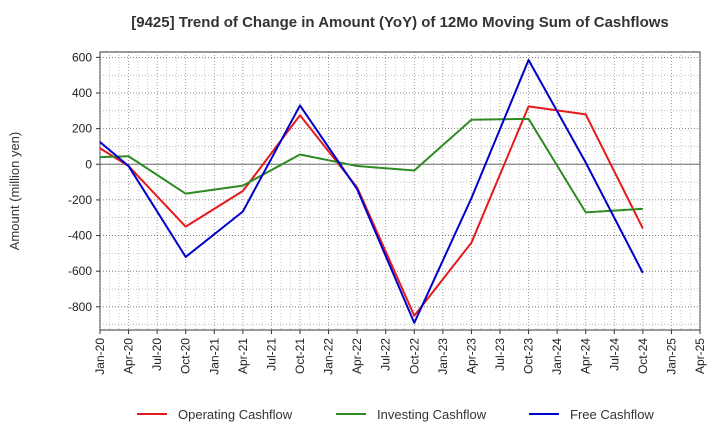  What do you see at coordinates (214, 356) in the screenshot?
I see `x-tick-label: Jan-21` at bounding box center [214, 356].